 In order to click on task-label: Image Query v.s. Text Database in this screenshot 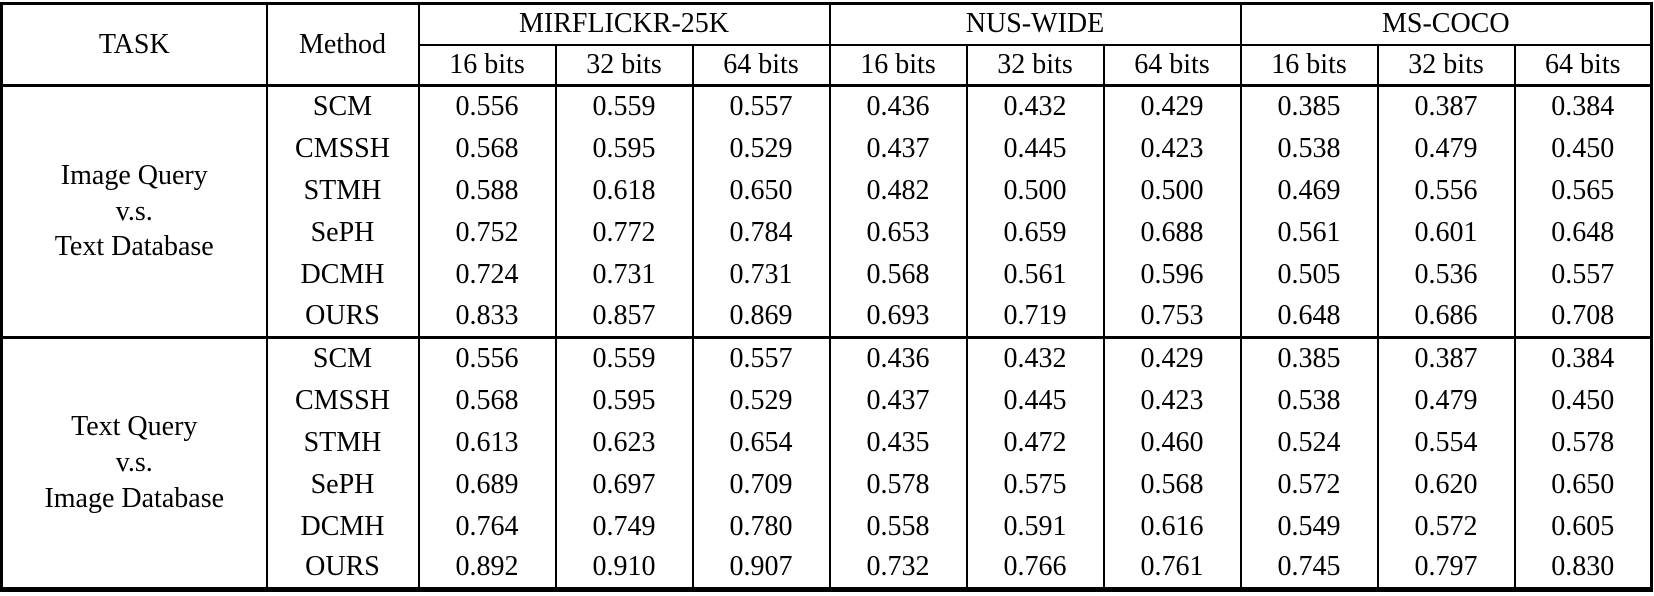, I will do `click(134, 211)`.